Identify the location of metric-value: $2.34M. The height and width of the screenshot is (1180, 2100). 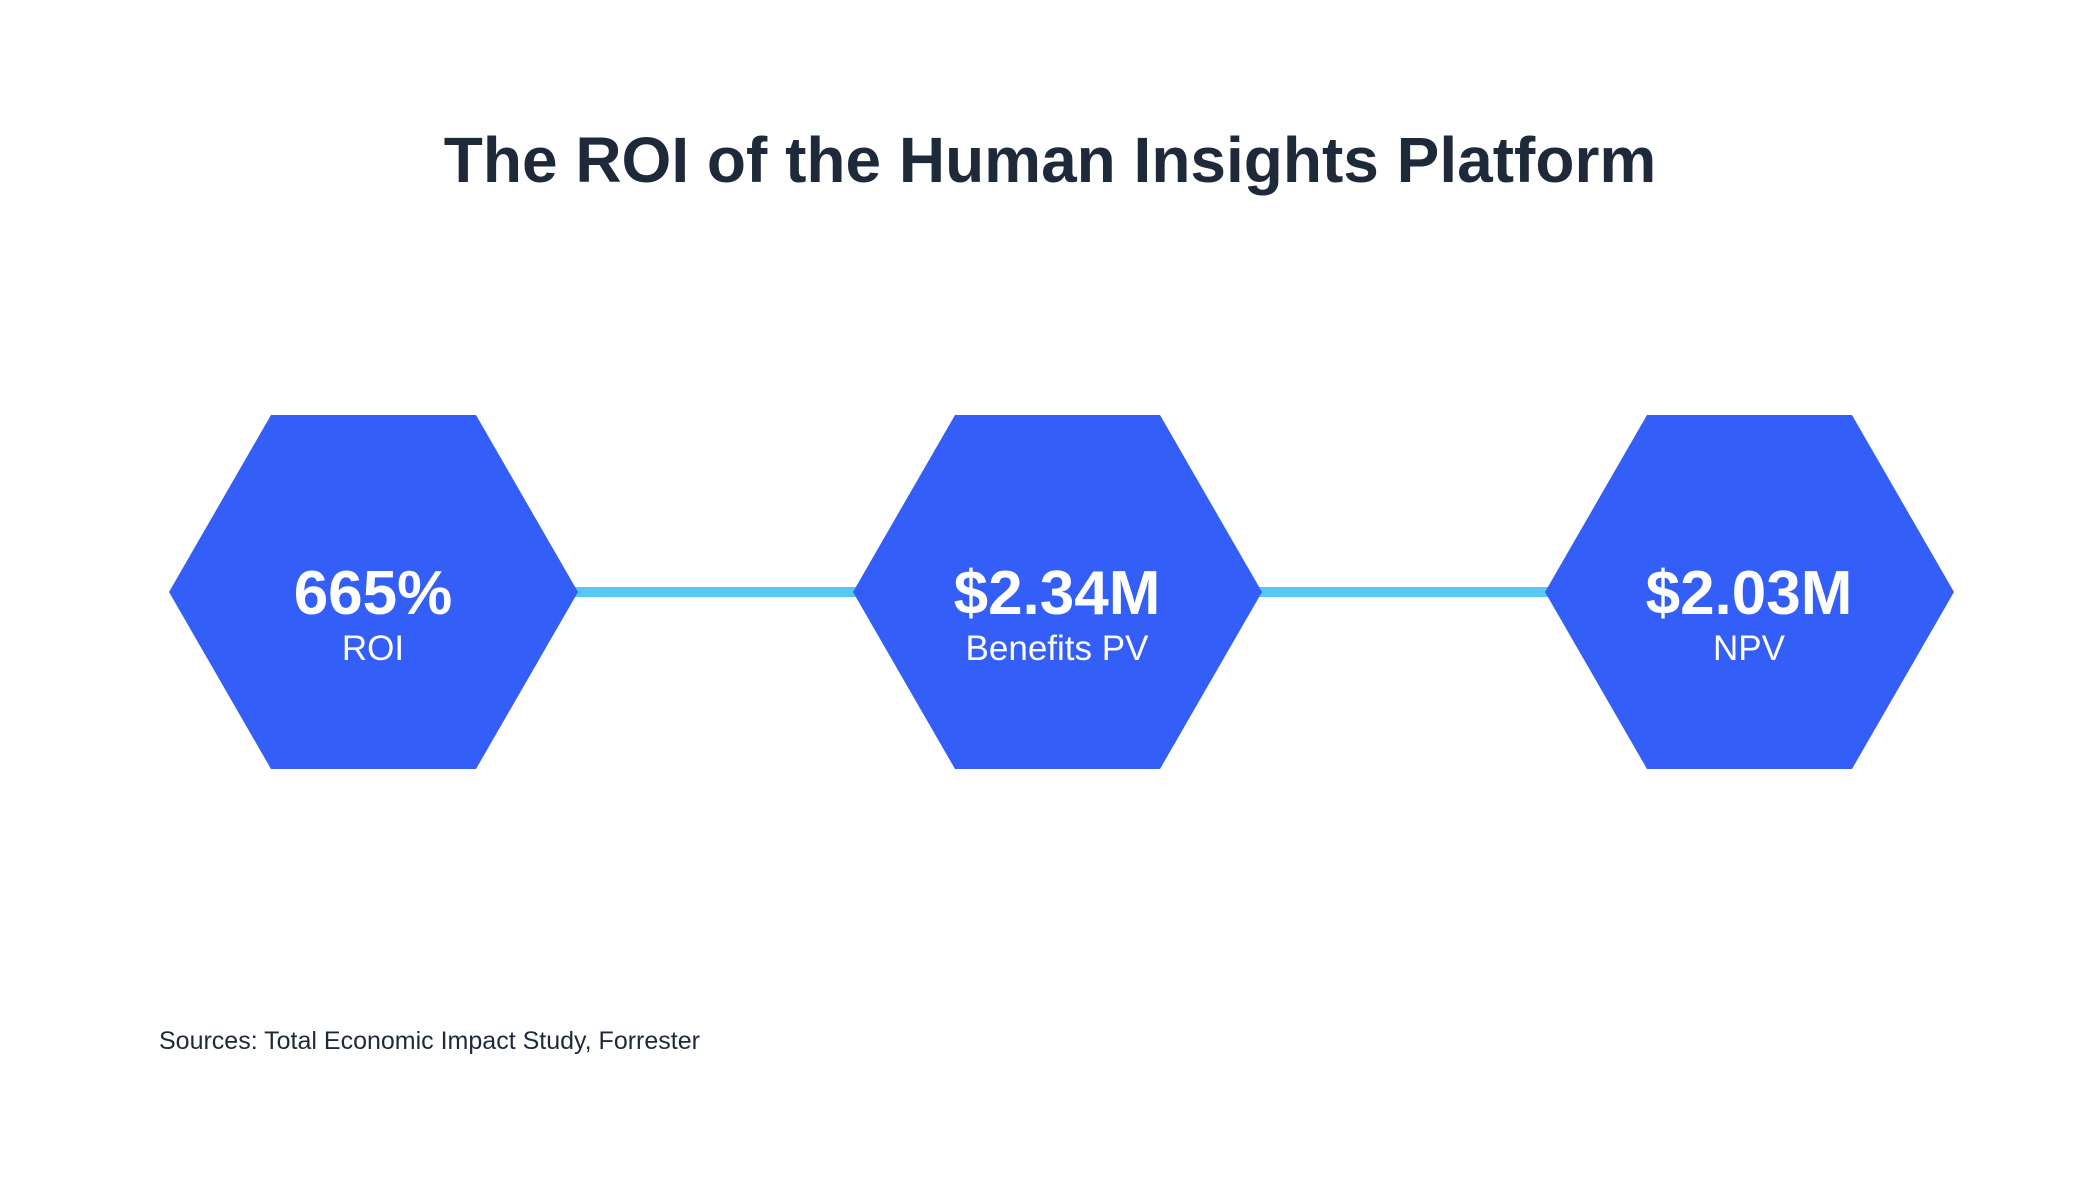
(1057, 593).